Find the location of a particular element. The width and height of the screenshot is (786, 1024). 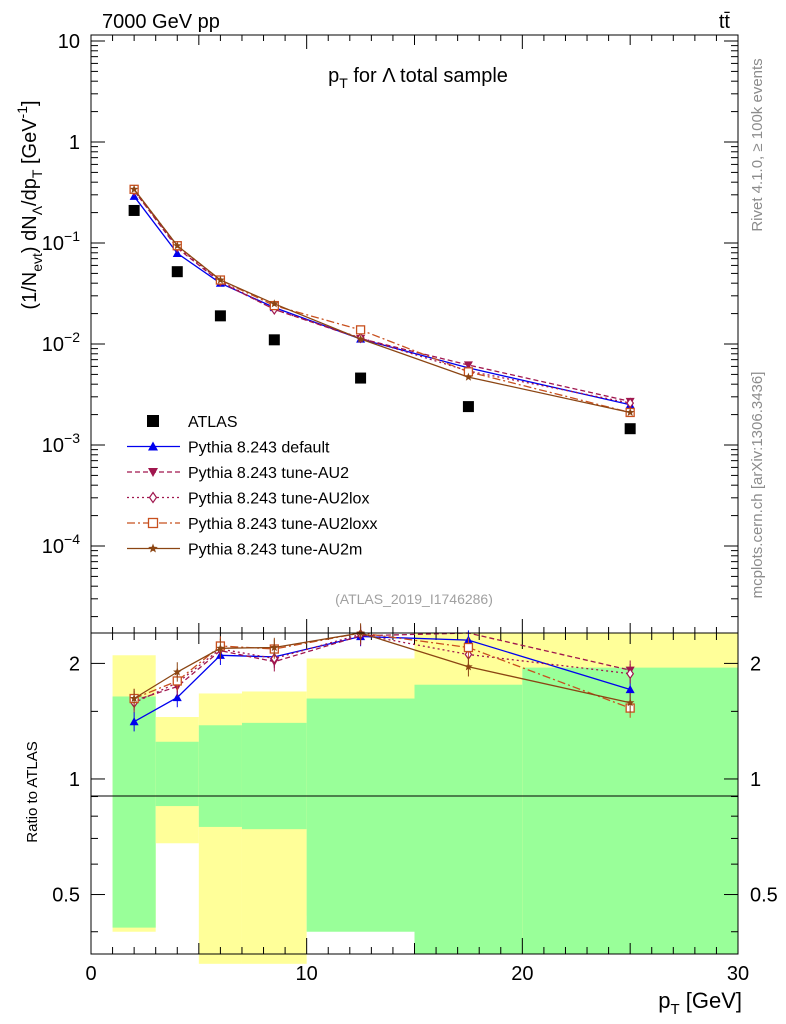

ratio-y-axis-label: Ratio to ATLAS is located at coordinates (32, 791).